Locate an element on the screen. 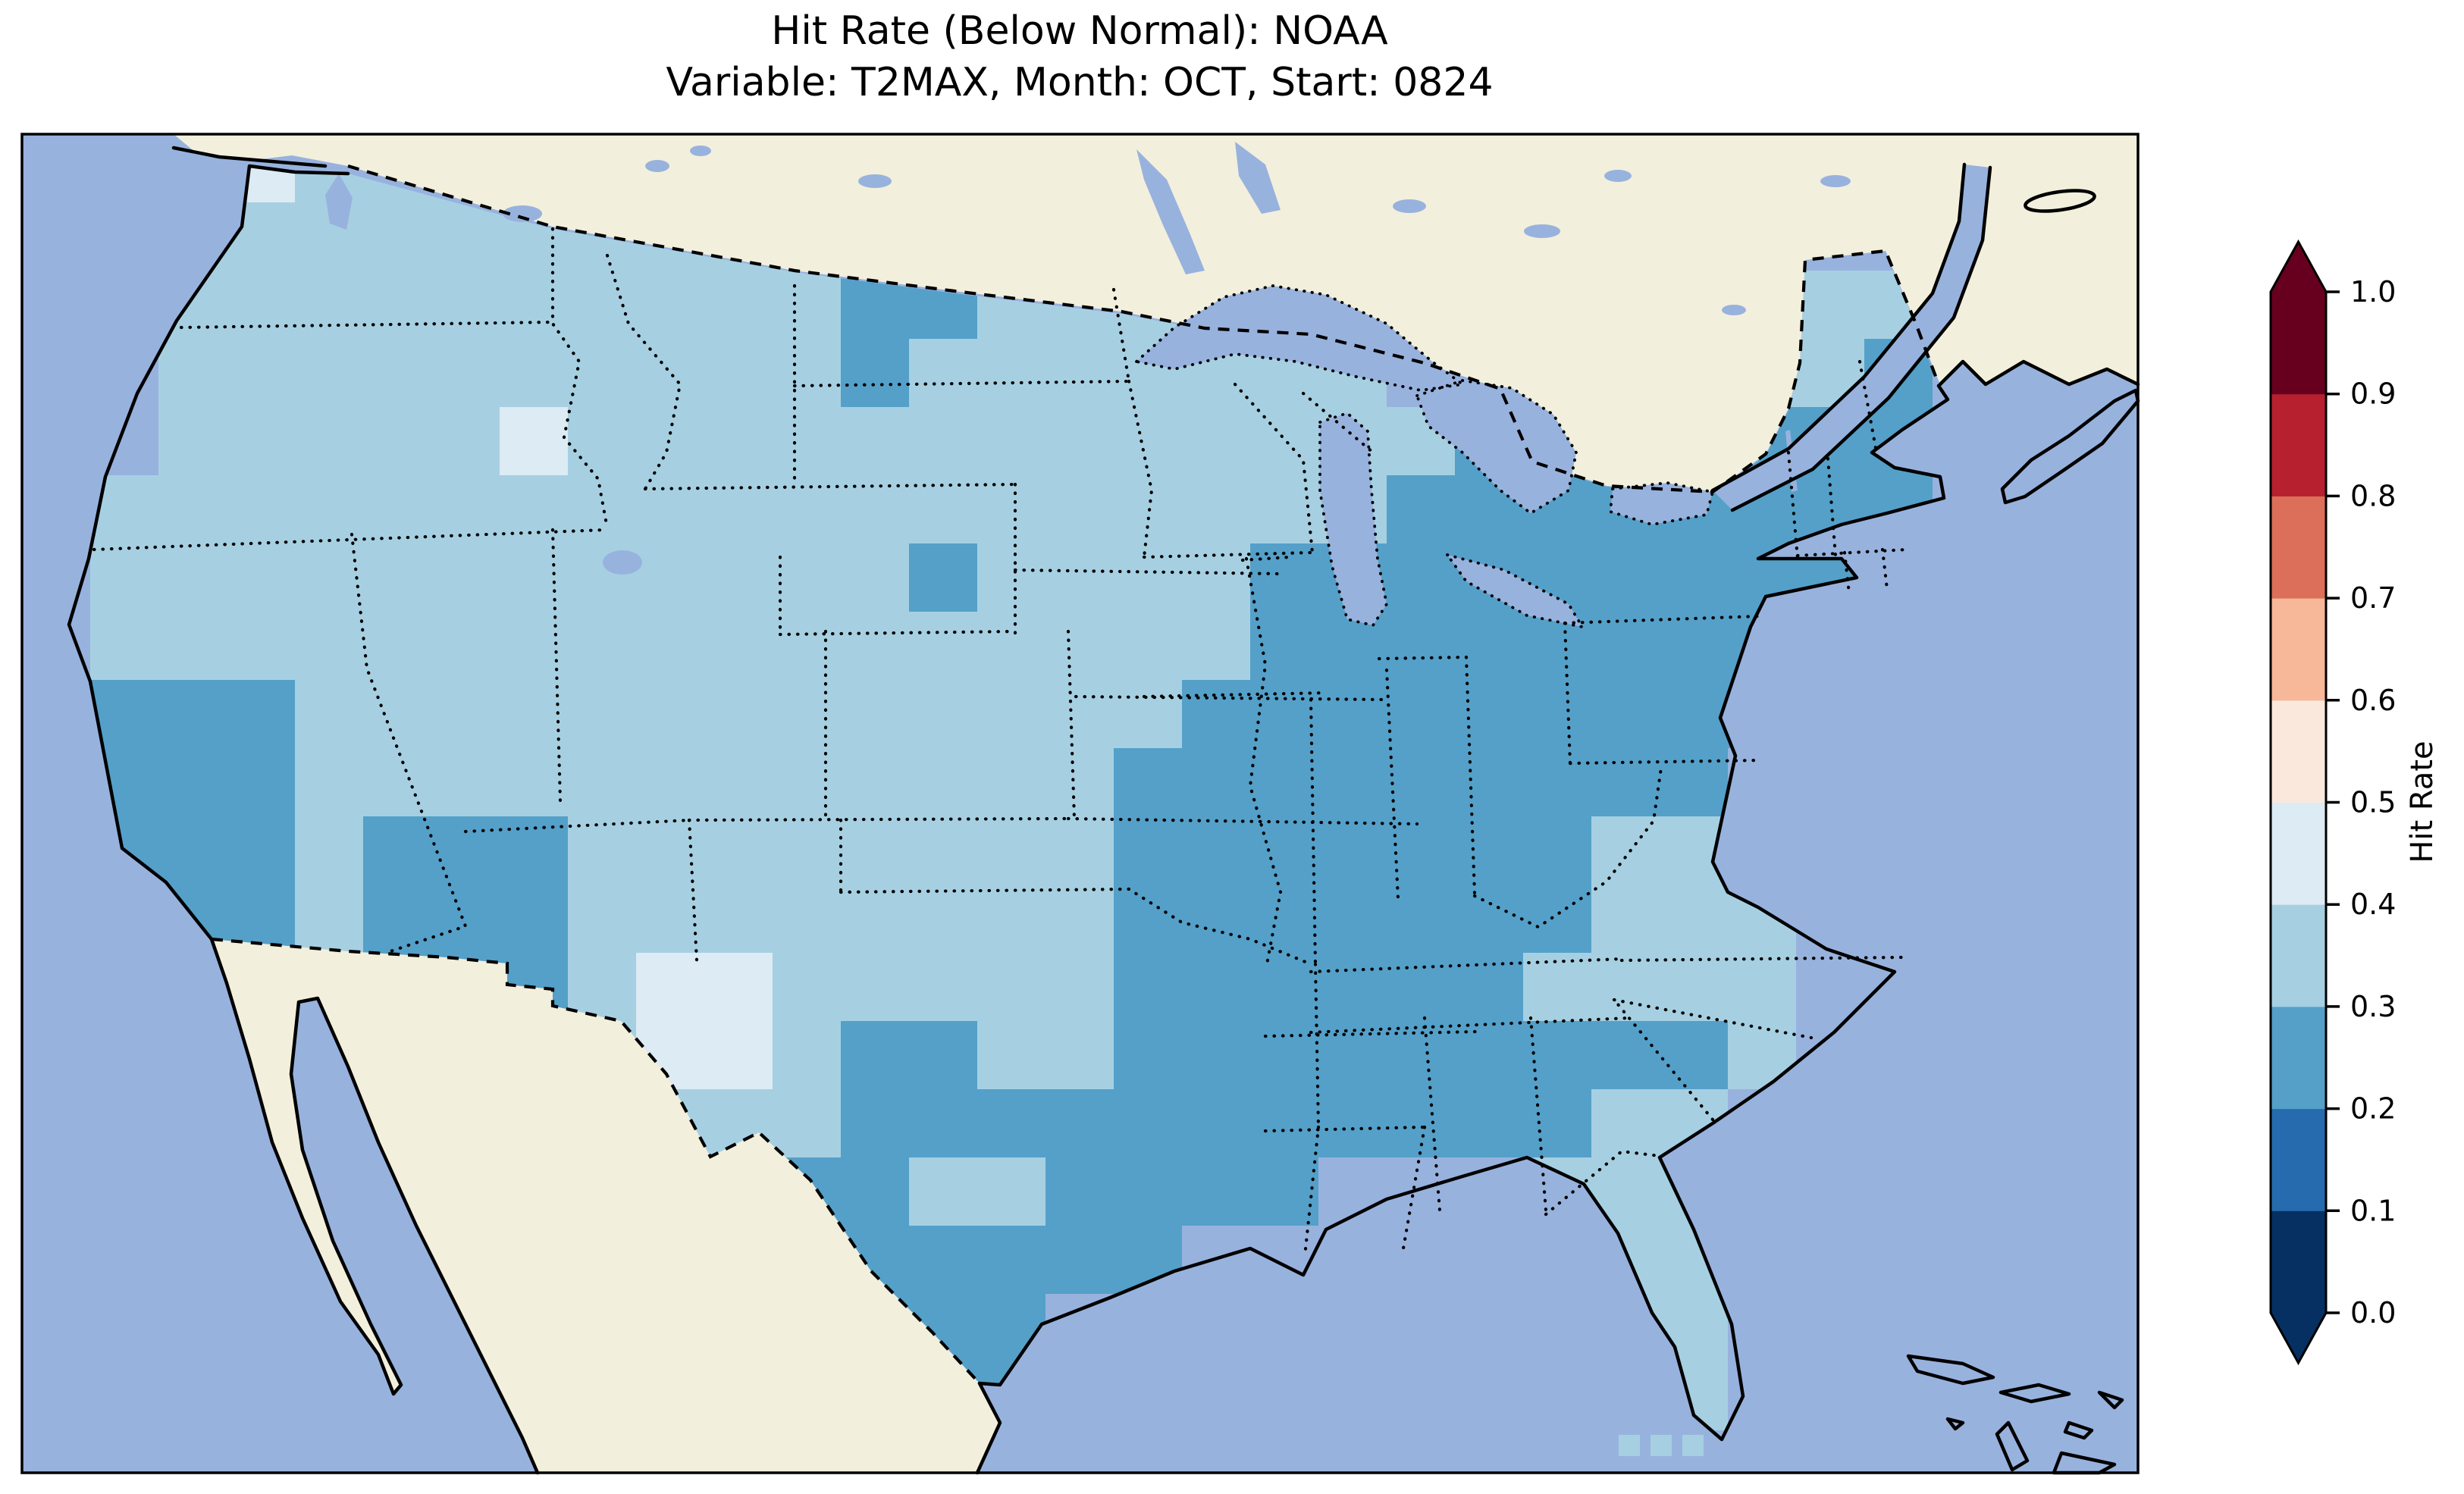 The image size is (2464, 1494). colorbar-arrow-over is located at coordinates (2298, 267).